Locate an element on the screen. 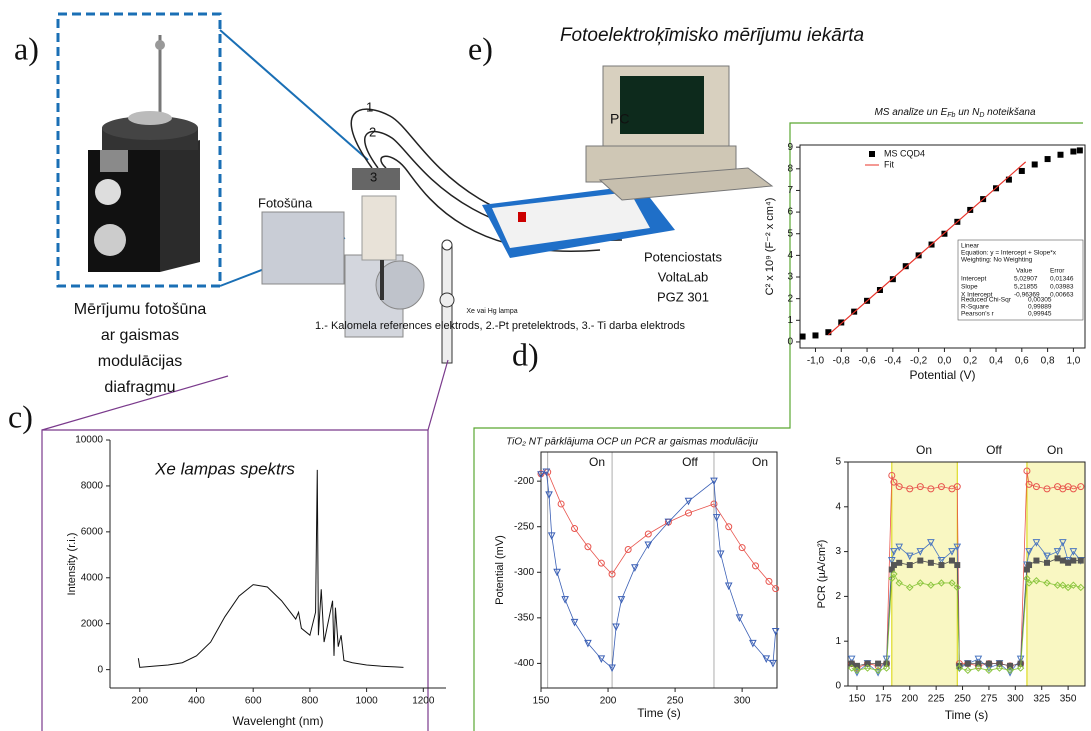 This screenshot has width=1091, height=731. x-tick-label: -1,0 is located at coordinates (816, 361).